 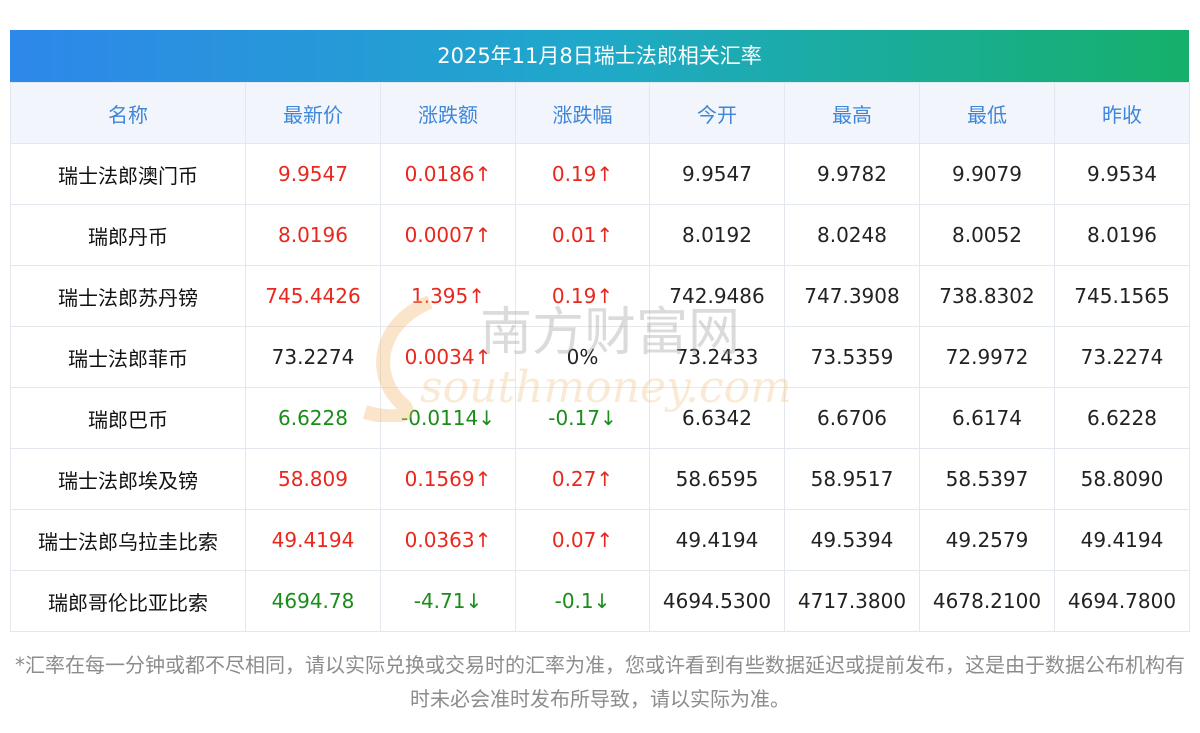 I want to click on column-header-prev: 昨收, so click(x=1122, y=113).